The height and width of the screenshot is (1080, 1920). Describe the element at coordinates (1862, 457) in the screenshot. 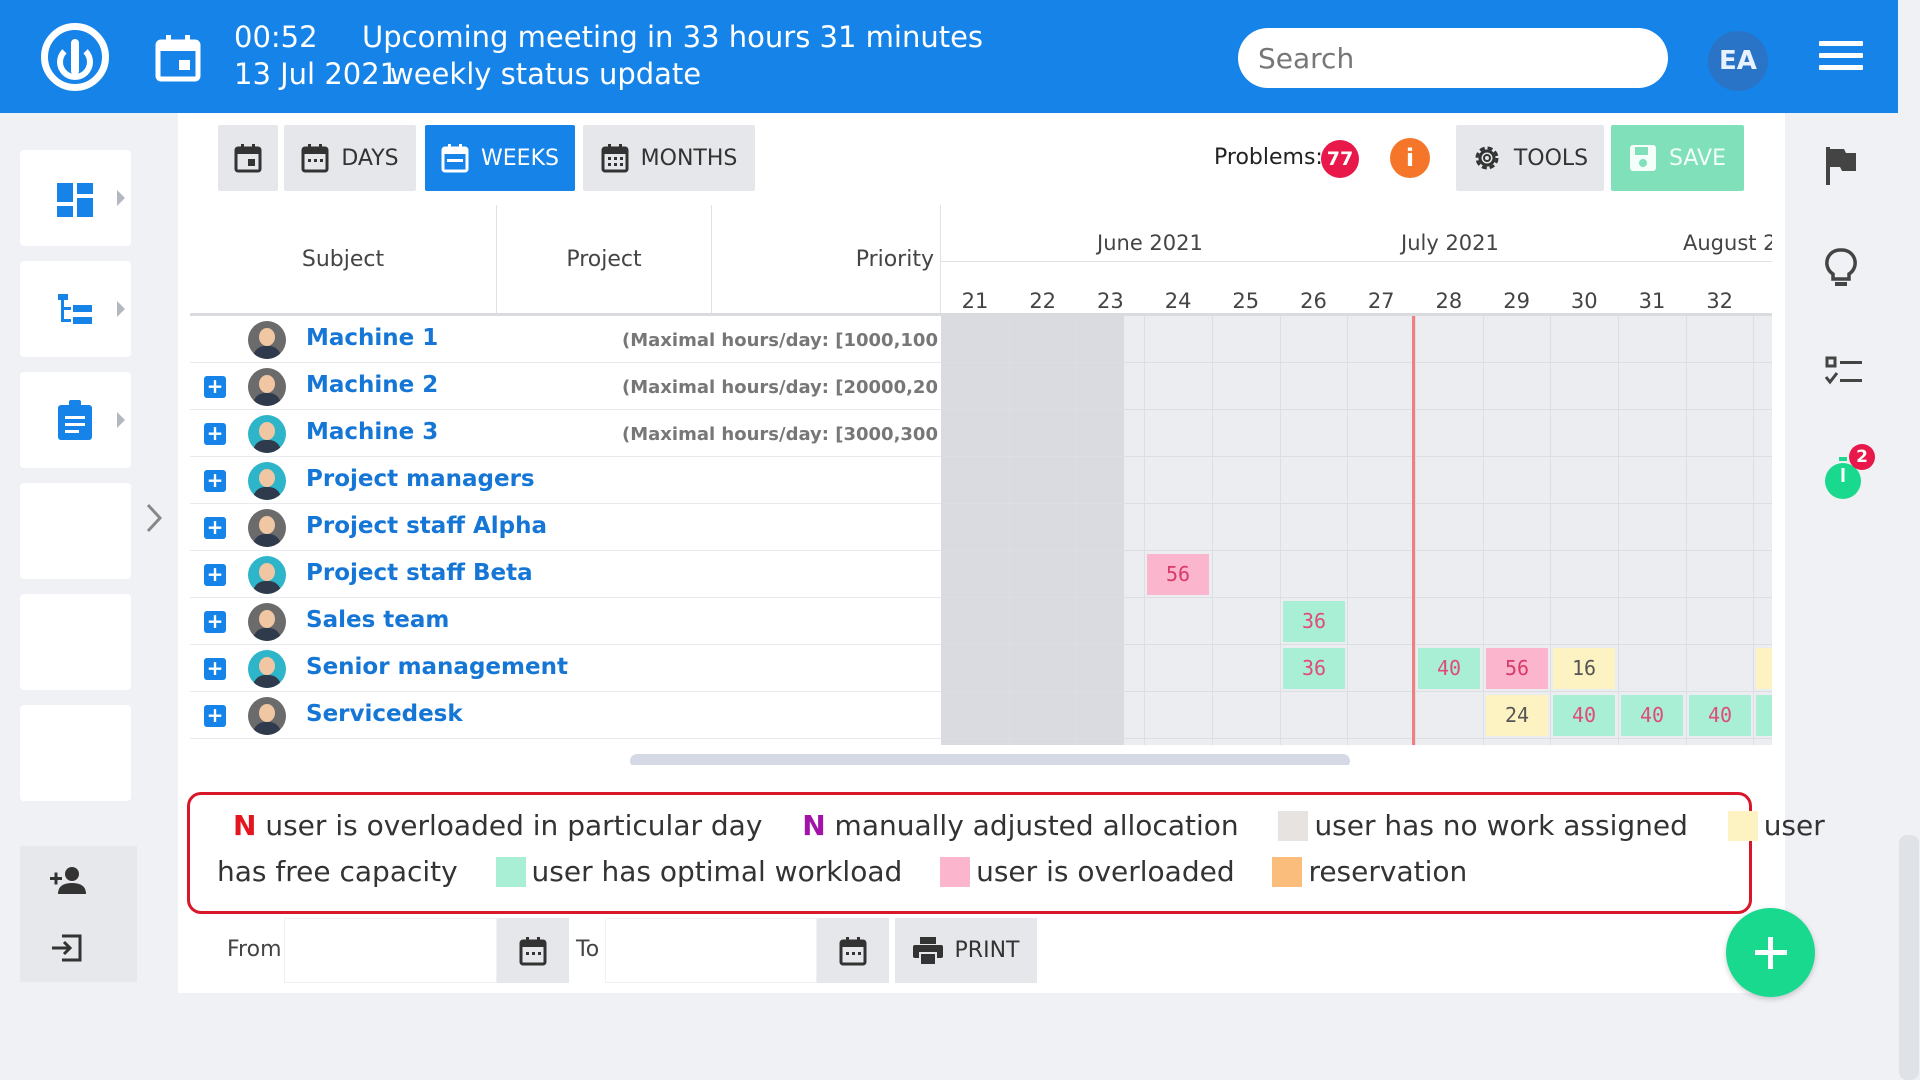

I see `timer-notification-badge: 2` at that location.